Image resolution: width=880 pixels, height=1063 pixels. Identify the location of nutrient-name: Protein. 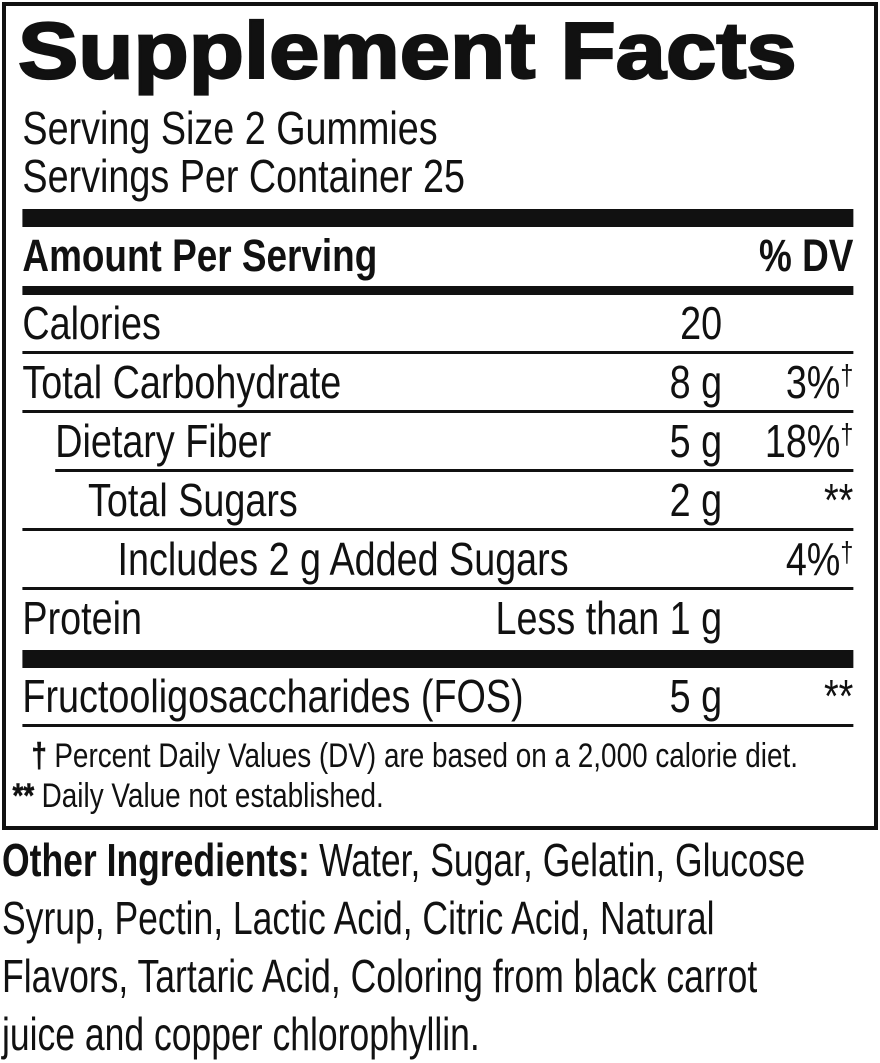
(82, 618).